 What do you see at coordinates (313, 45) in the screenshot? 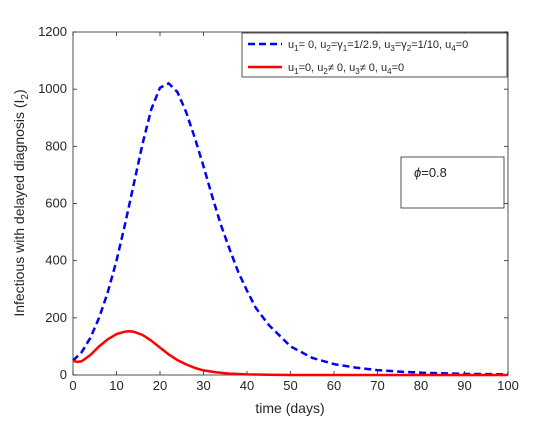
I see `legend-text-part: = 0, u` at bounding box center [313, 45].